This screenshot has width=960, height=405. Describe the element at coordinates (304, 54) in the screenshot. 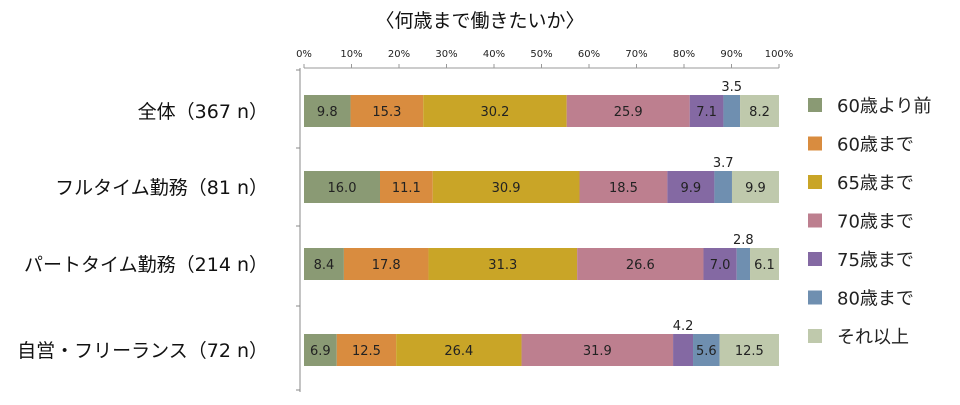

I see `x-tick-label: 0%` at that location.